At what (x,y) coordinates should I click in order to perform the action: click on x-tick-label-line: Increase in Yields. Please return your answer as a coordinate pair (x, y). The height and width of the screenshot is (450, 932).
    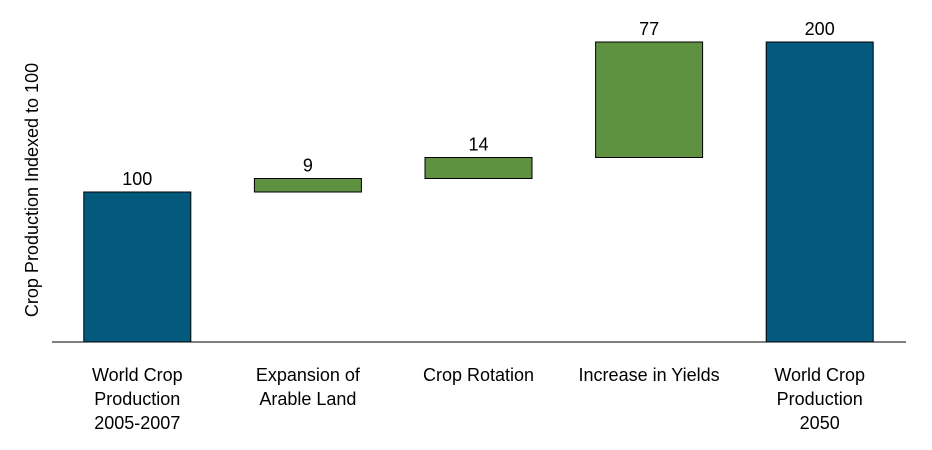
    Looking at the image, I should click on (649, 375).